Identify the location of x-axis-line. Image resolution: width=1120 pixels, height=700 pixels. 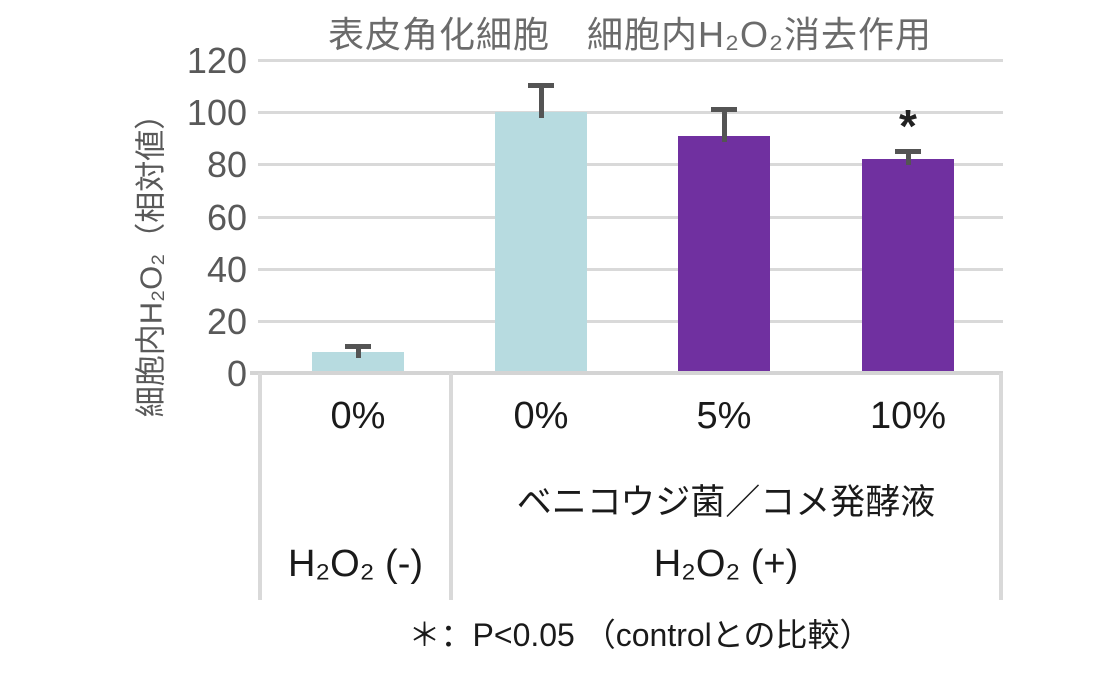
(626, 373).